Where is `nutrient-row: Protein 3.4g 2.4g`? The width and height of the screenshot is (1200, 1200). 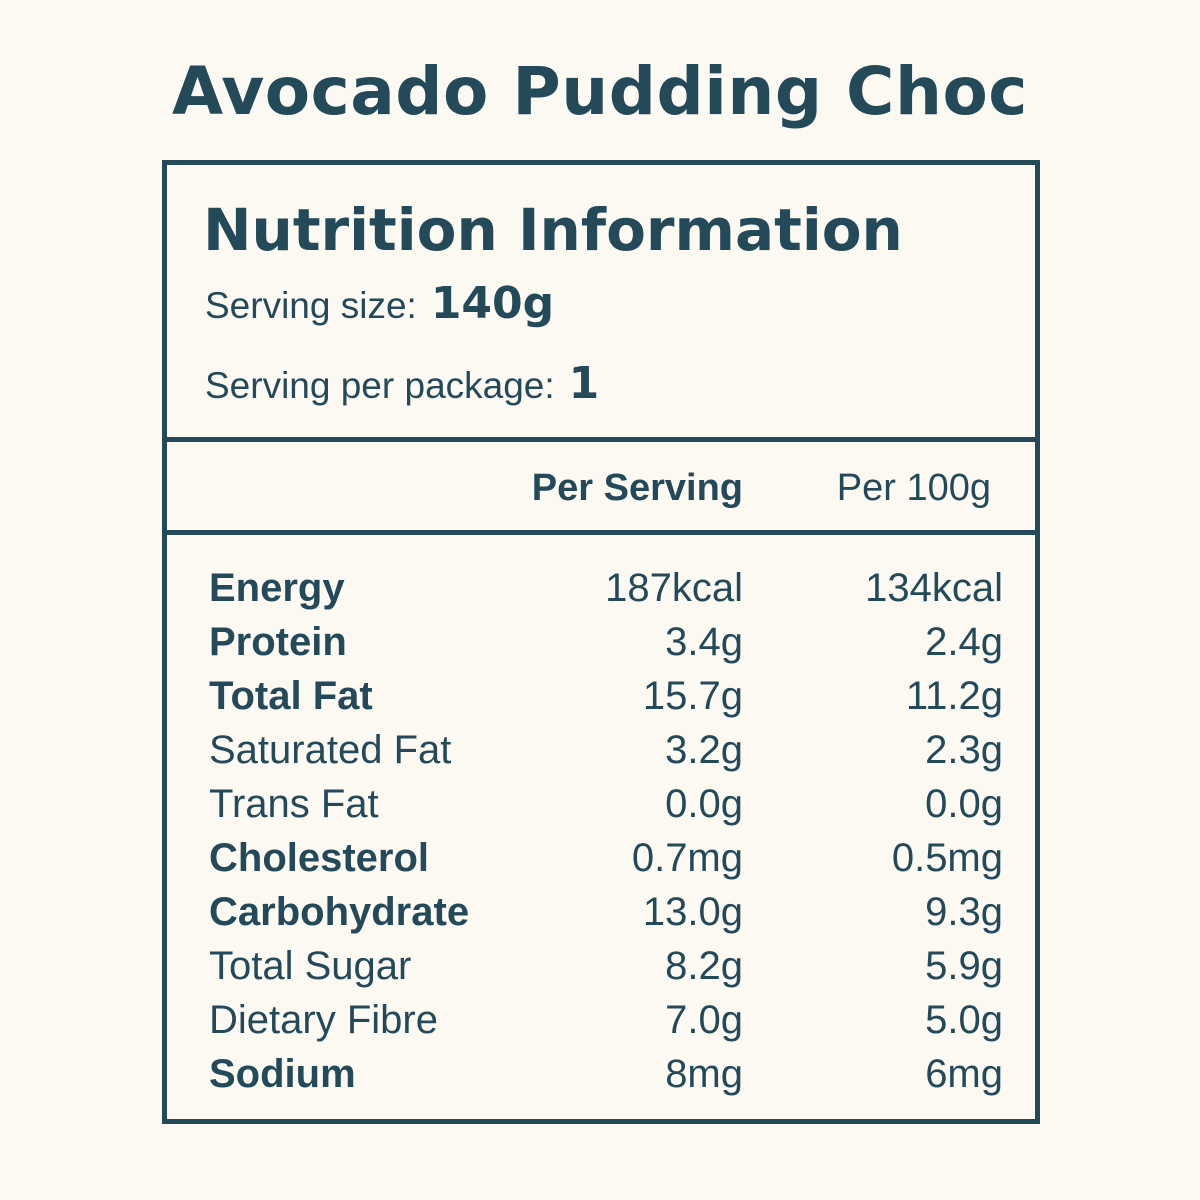 nutrient-row: Protein 3.4g 2.4g is located at coordinates (601, 642).